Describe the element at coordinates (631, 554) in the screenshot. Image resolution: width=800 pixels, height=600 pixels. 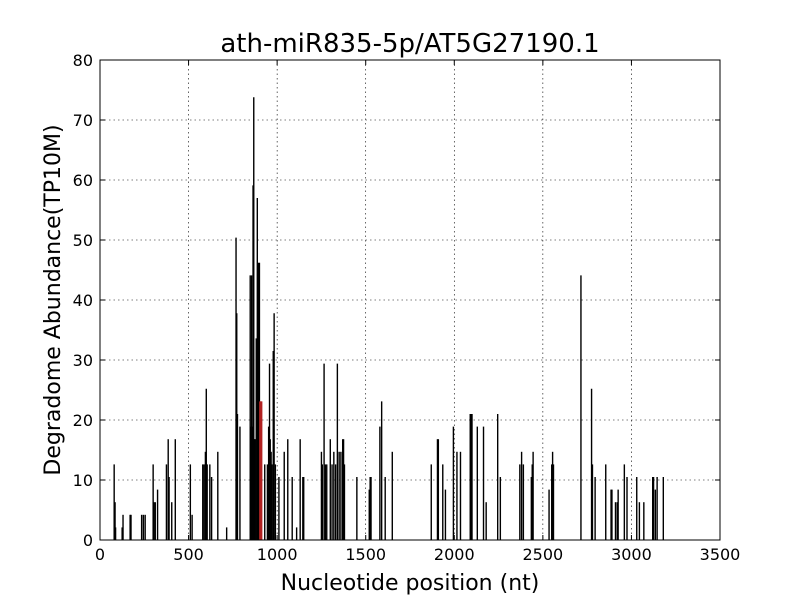
I see `x-tick-label: 3000` at that location.